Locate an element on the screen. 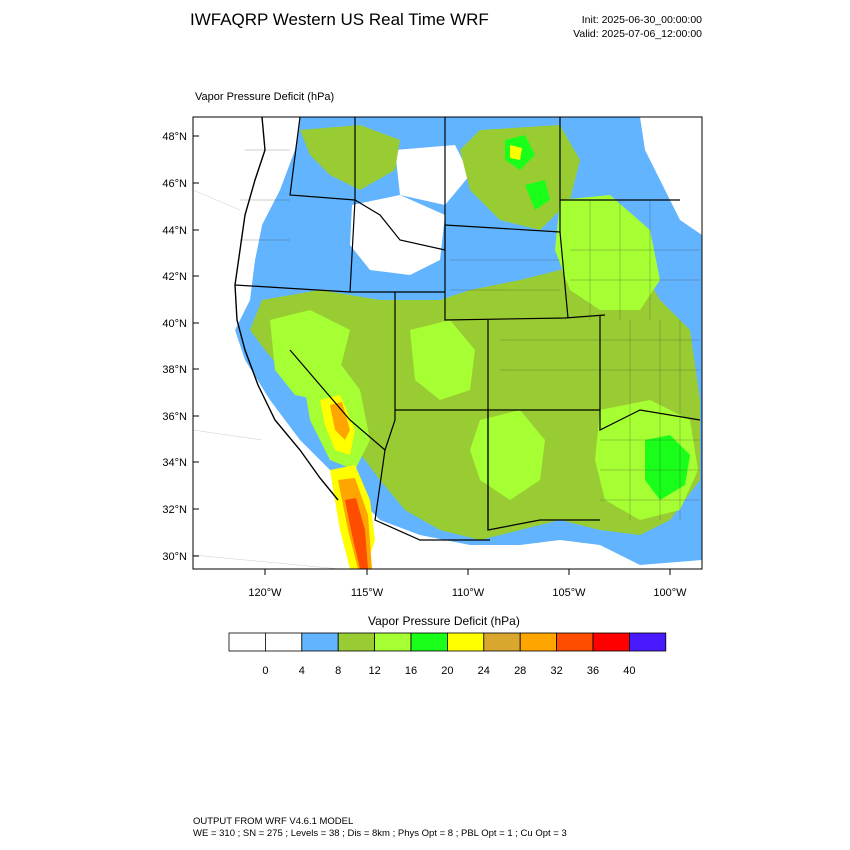 Image resolution: width=850 pixels, height=850 pixels. colorbar is located at coordinates (447, 642).